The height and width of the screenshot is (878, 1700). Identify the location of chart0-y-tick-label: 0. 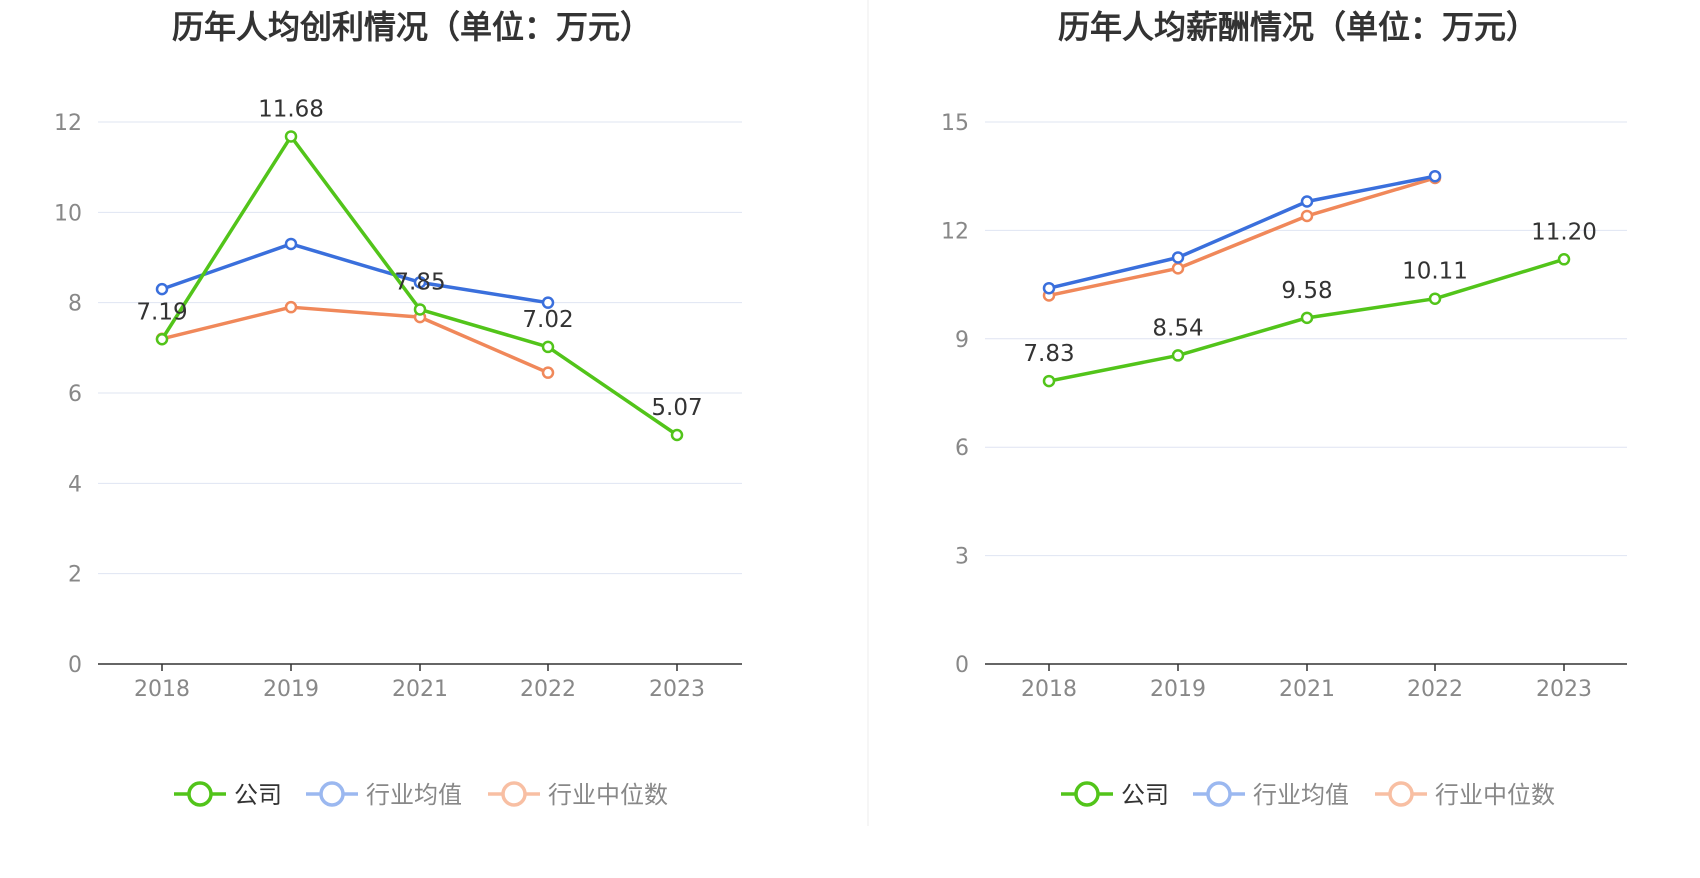
(75, 665).